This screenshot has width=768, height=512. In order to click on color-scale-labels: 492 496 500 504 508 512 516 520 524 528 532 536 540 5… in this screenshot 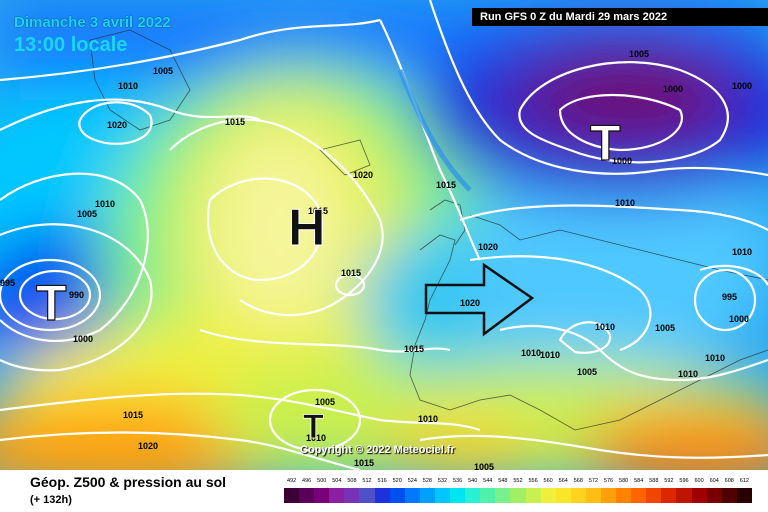, I will do `click(518, 482)`.